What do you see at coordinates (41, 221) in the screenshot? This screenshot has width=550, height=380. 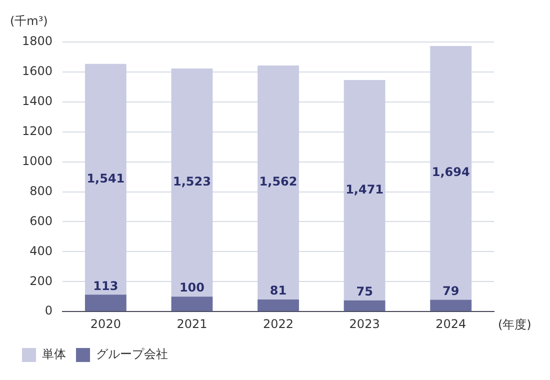 I see `y-tick-label: 600` at bounding box center [41, 221].